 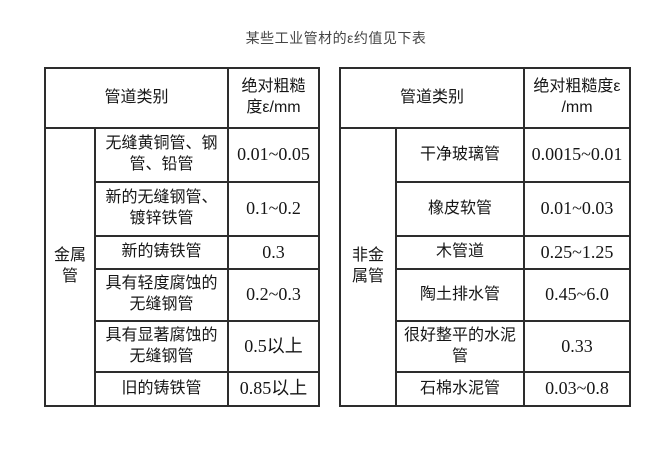 What do you see at coordinates (460, 295) in the screenshot?
I see `pipe-name-cell: 陶土排水管` at bounding box center [460, 295].